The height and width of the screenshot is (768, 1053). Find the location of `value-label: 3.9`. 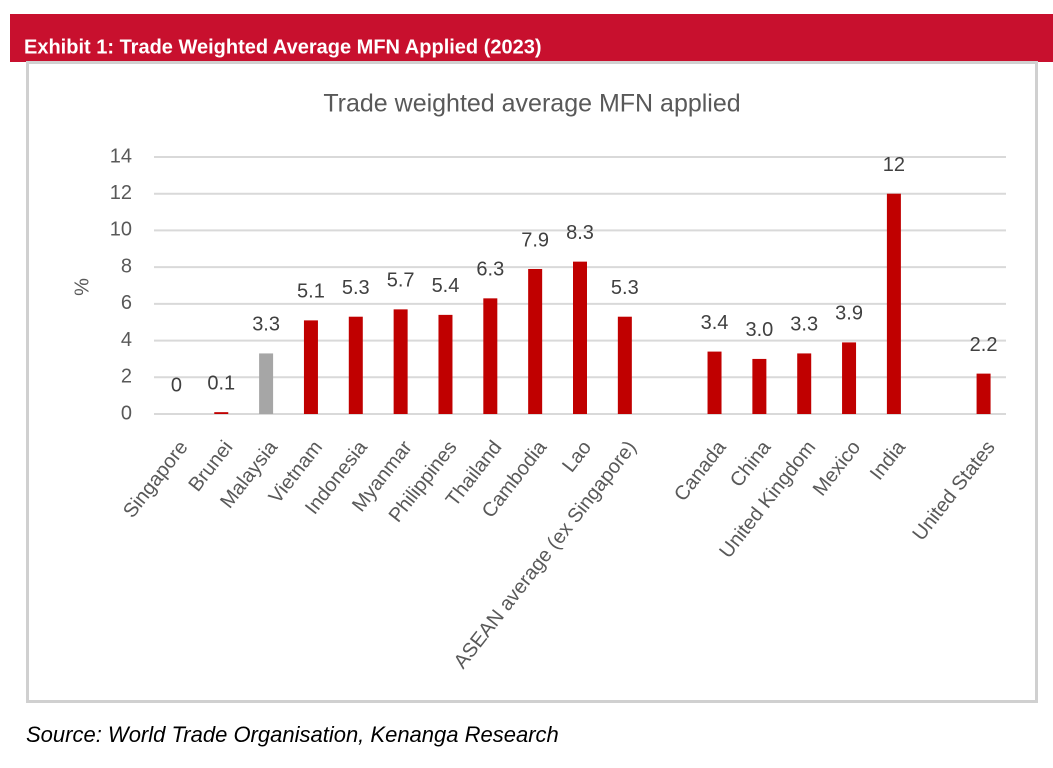

value-label: 3.9 is located at coordinates (849, 314).